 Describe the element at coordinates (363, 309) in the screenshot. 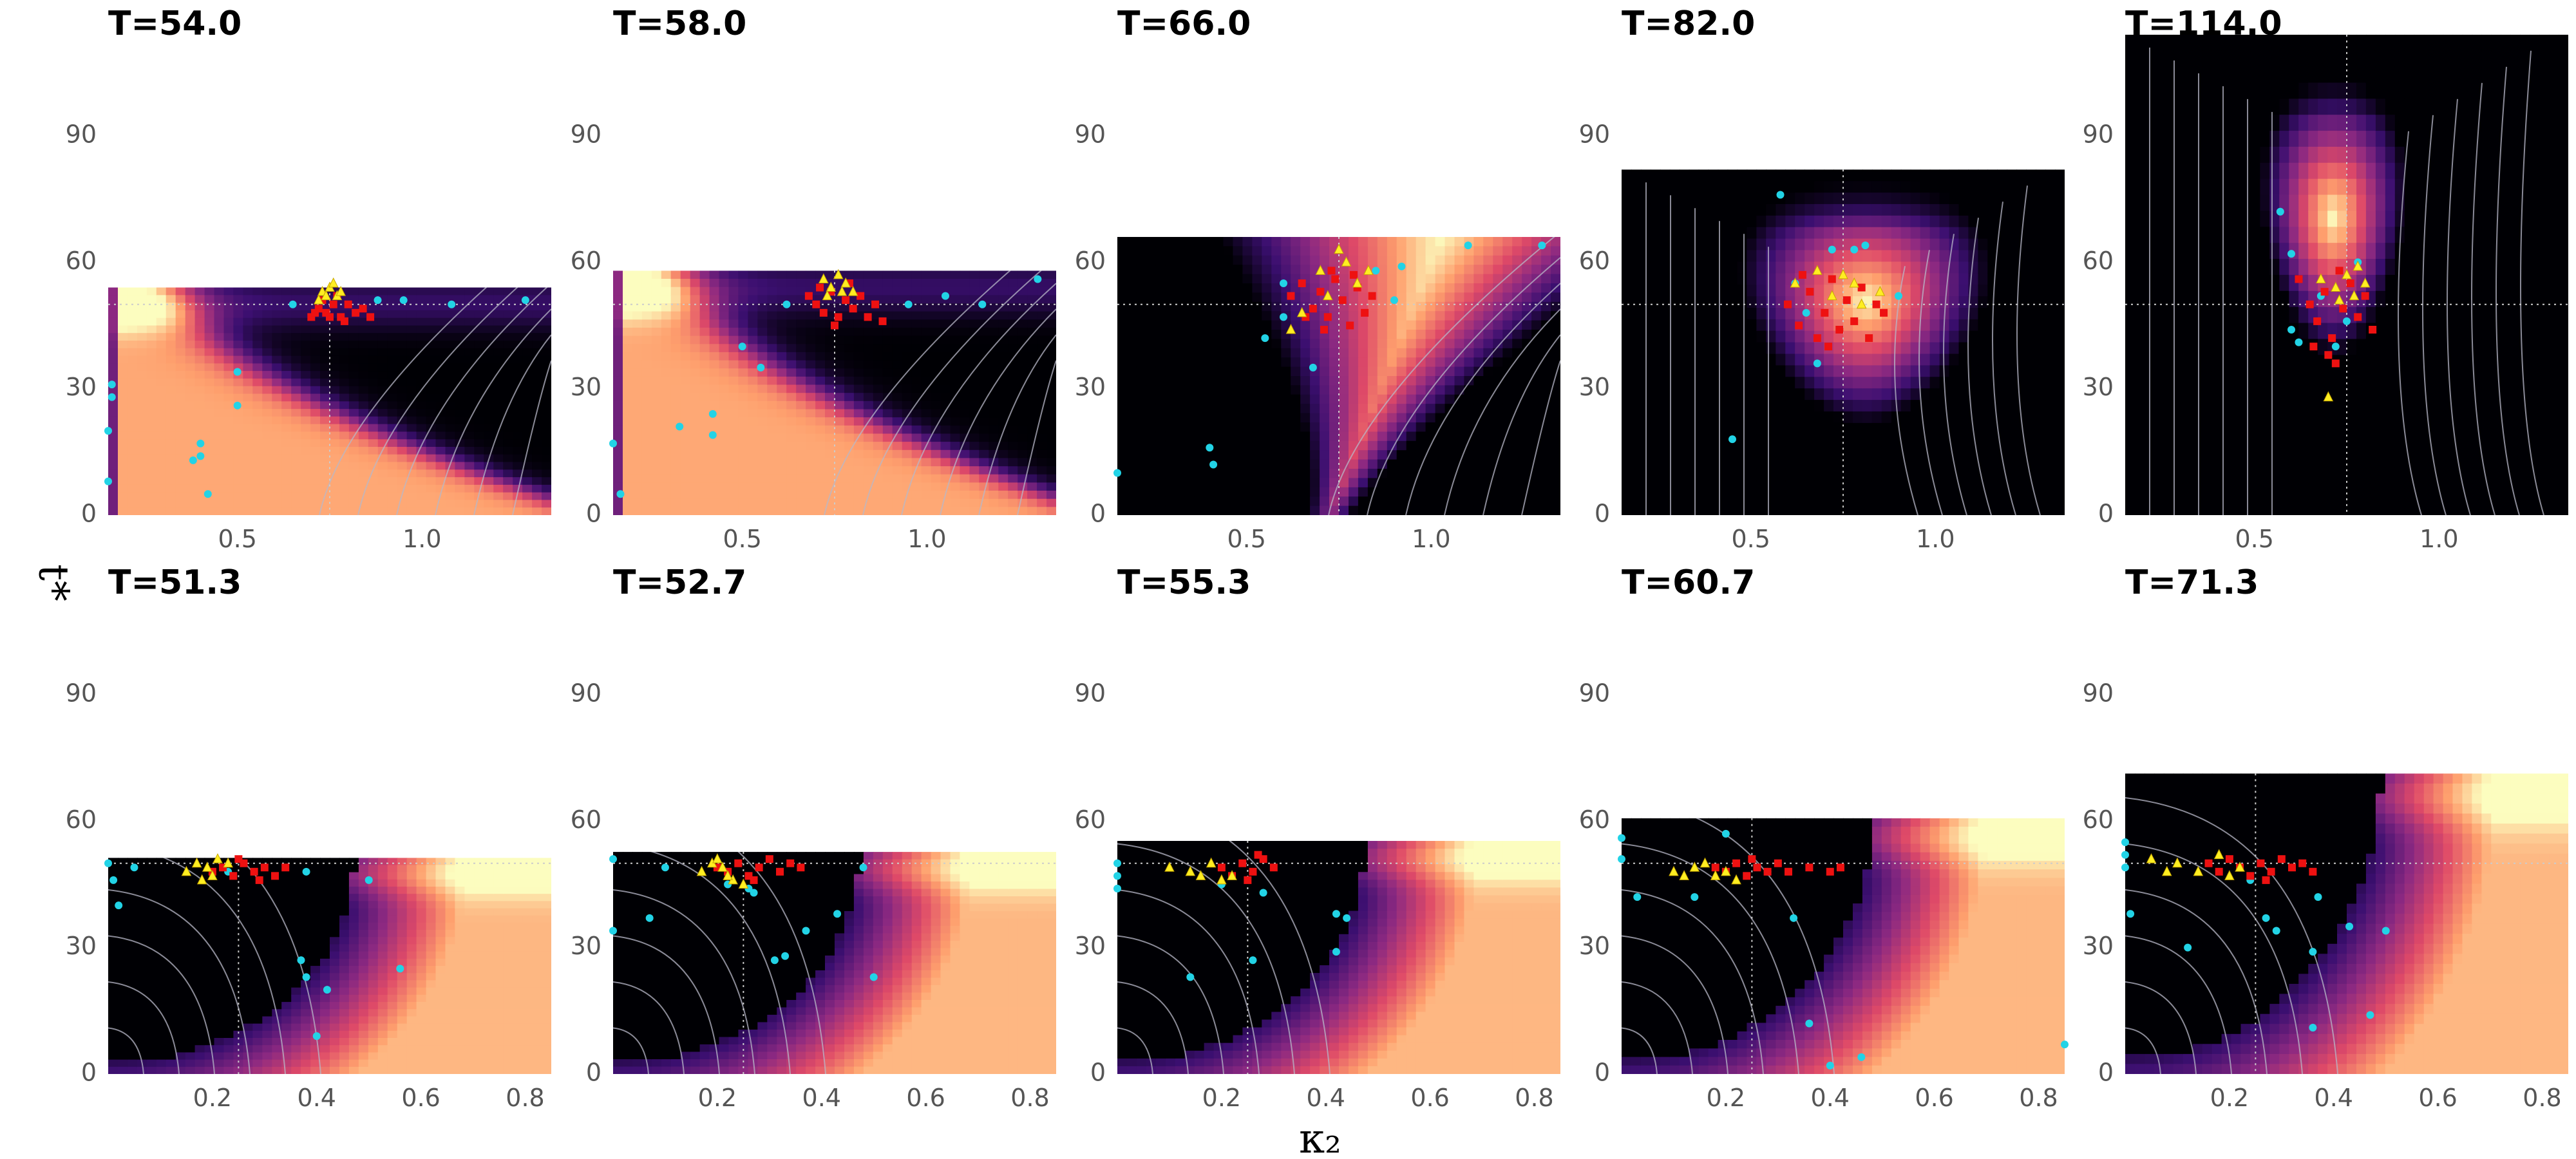

I see `marker-red` at that location.